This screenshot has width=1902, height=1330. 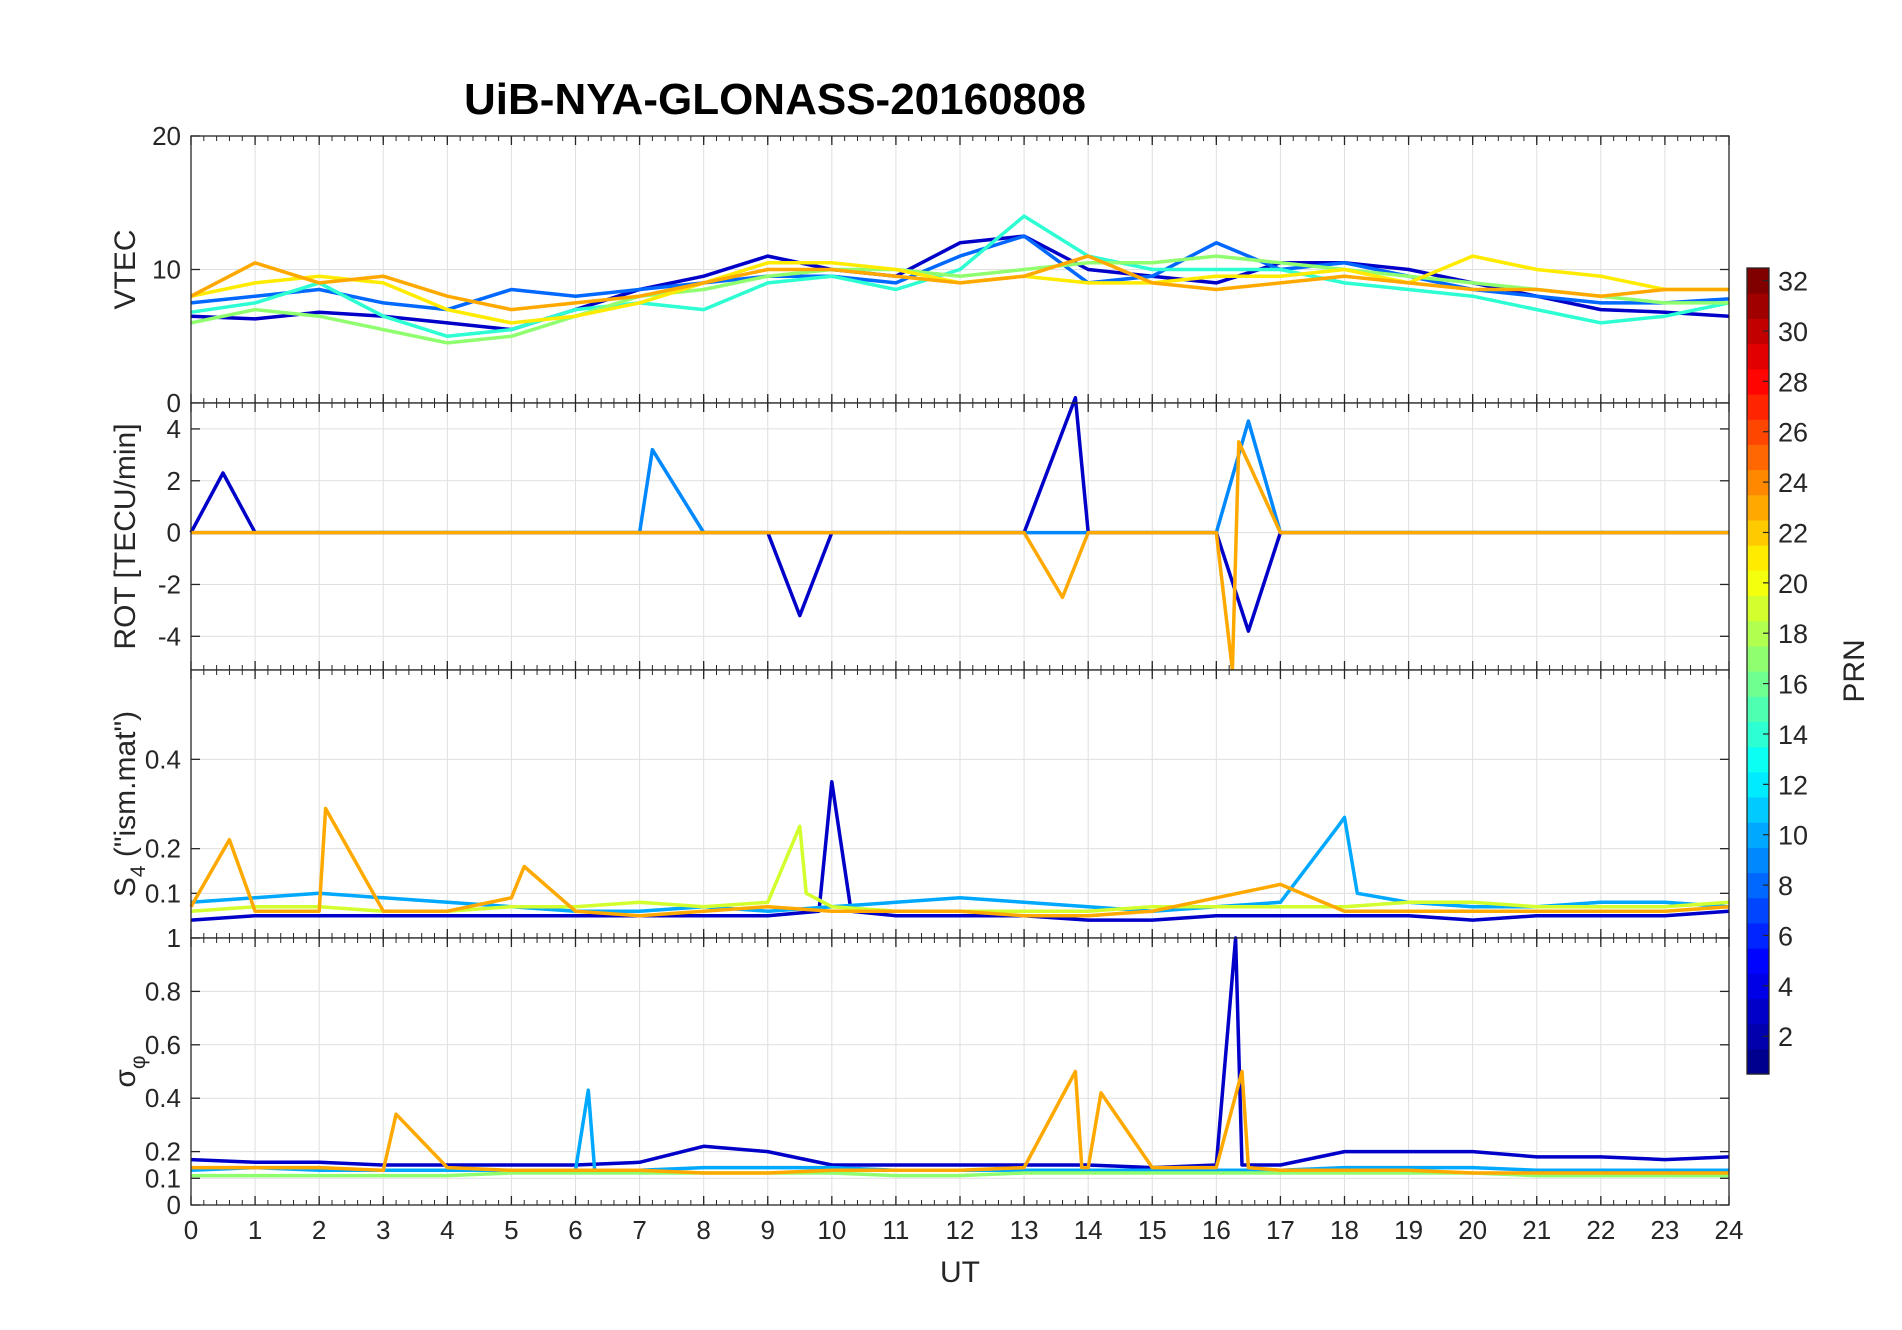 What do you see at coordinates (1408, 1230) in the screenshot?
I see `x-tick-label: 19` at bounding box center [1408, 1230].